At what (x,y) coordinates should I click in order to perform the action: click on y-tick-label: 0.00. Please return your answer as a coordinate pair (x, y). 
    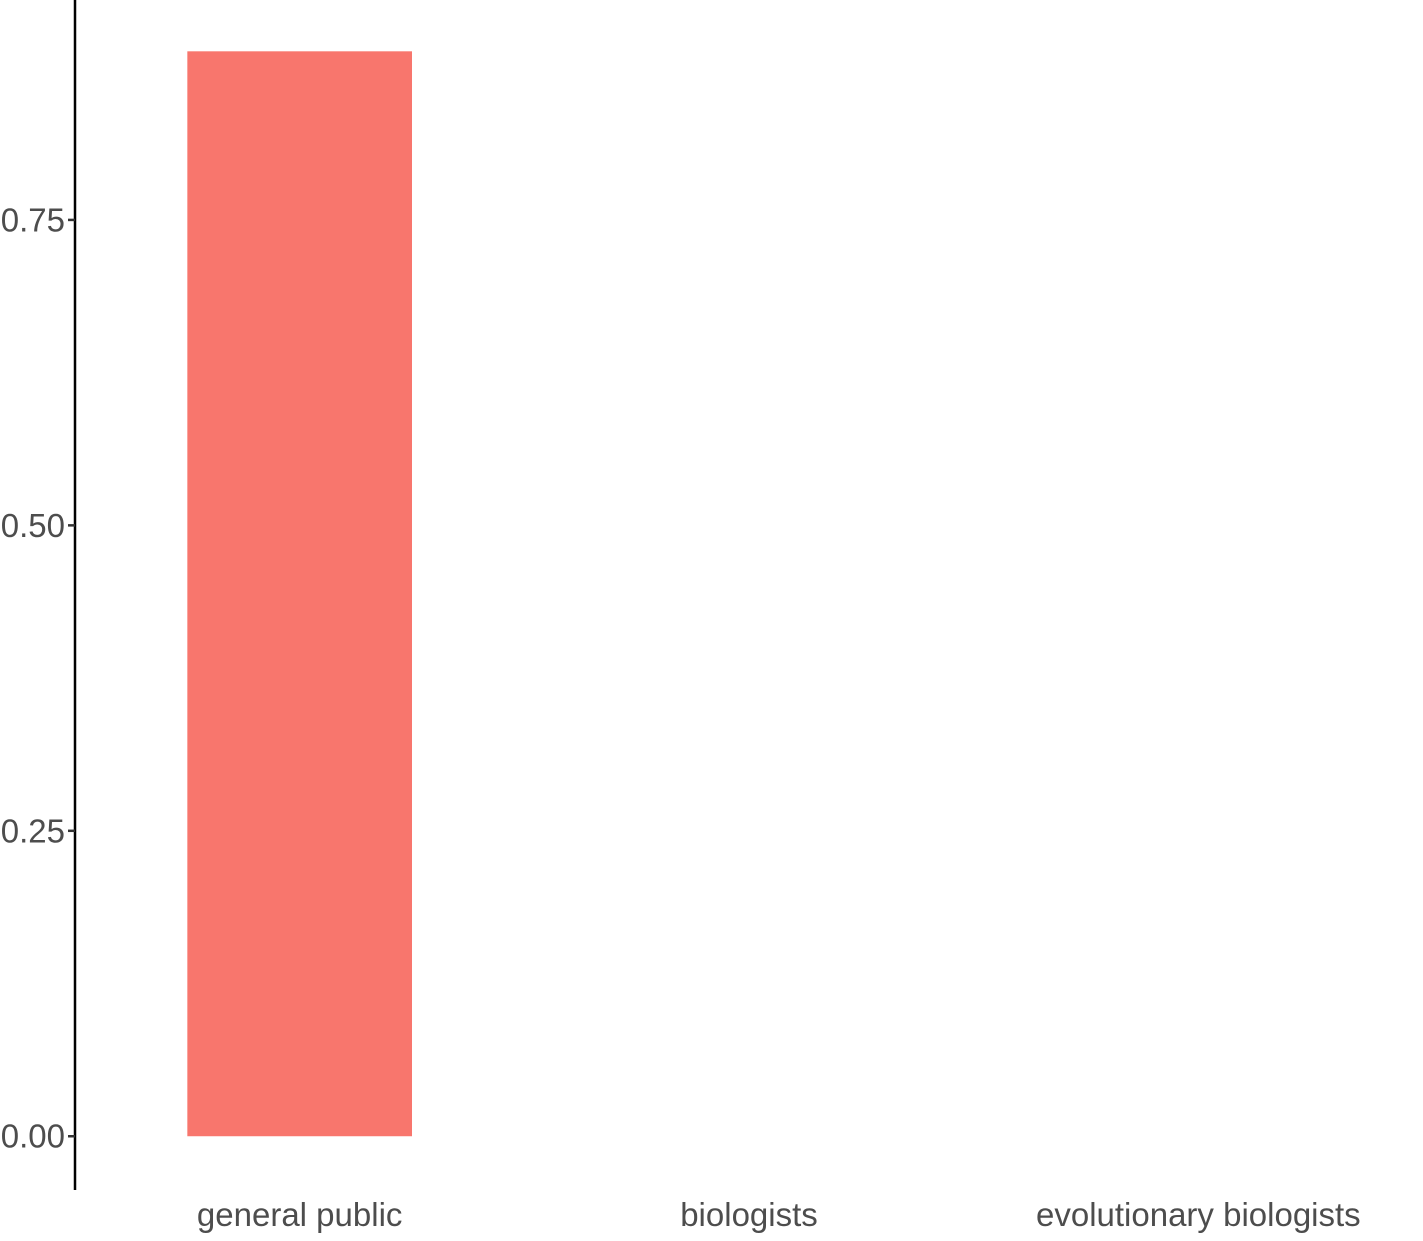
    Looking at the image, I should click on (33, 1136).